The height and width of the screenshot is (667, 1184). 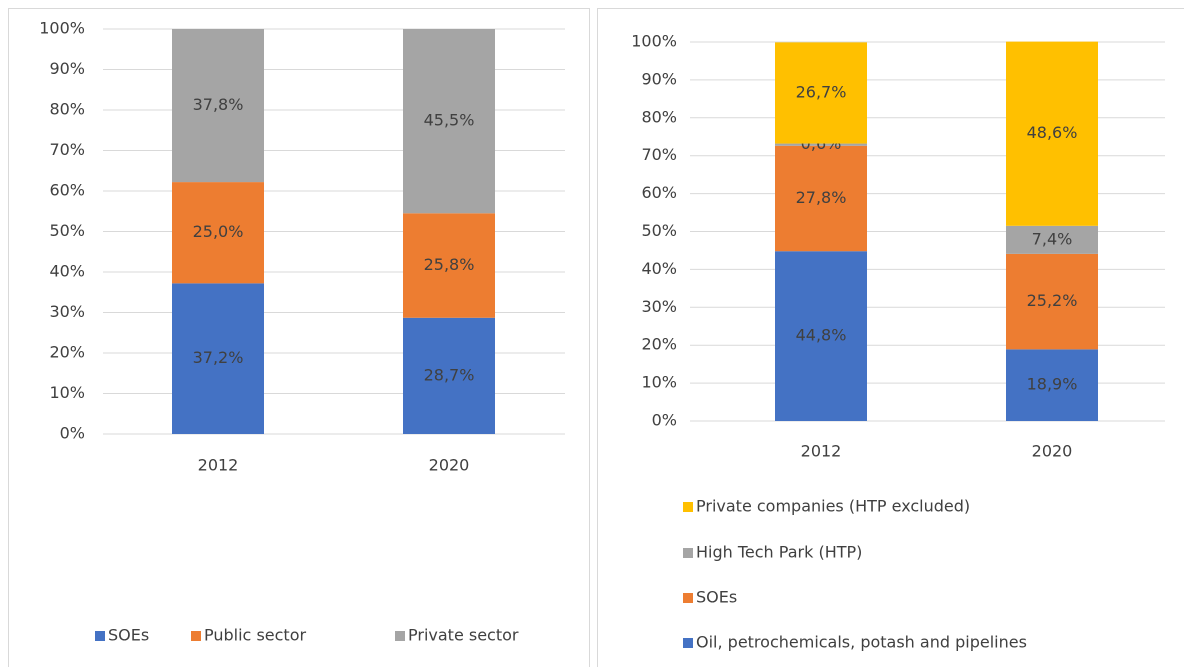 I want to click on data-label: 44,8%, so click(x=821, y=335).